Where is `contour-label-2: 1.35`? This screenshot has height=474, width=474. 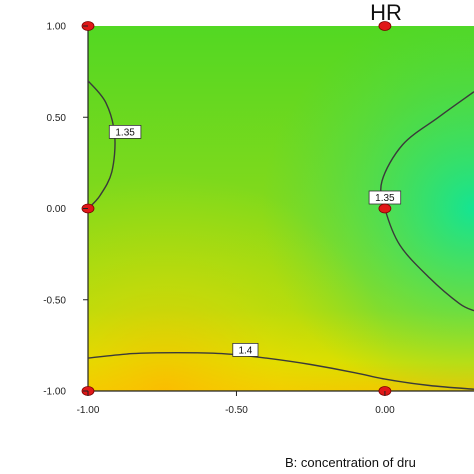
contour-label-2: 1.35 is located at coordinates (385, 198).